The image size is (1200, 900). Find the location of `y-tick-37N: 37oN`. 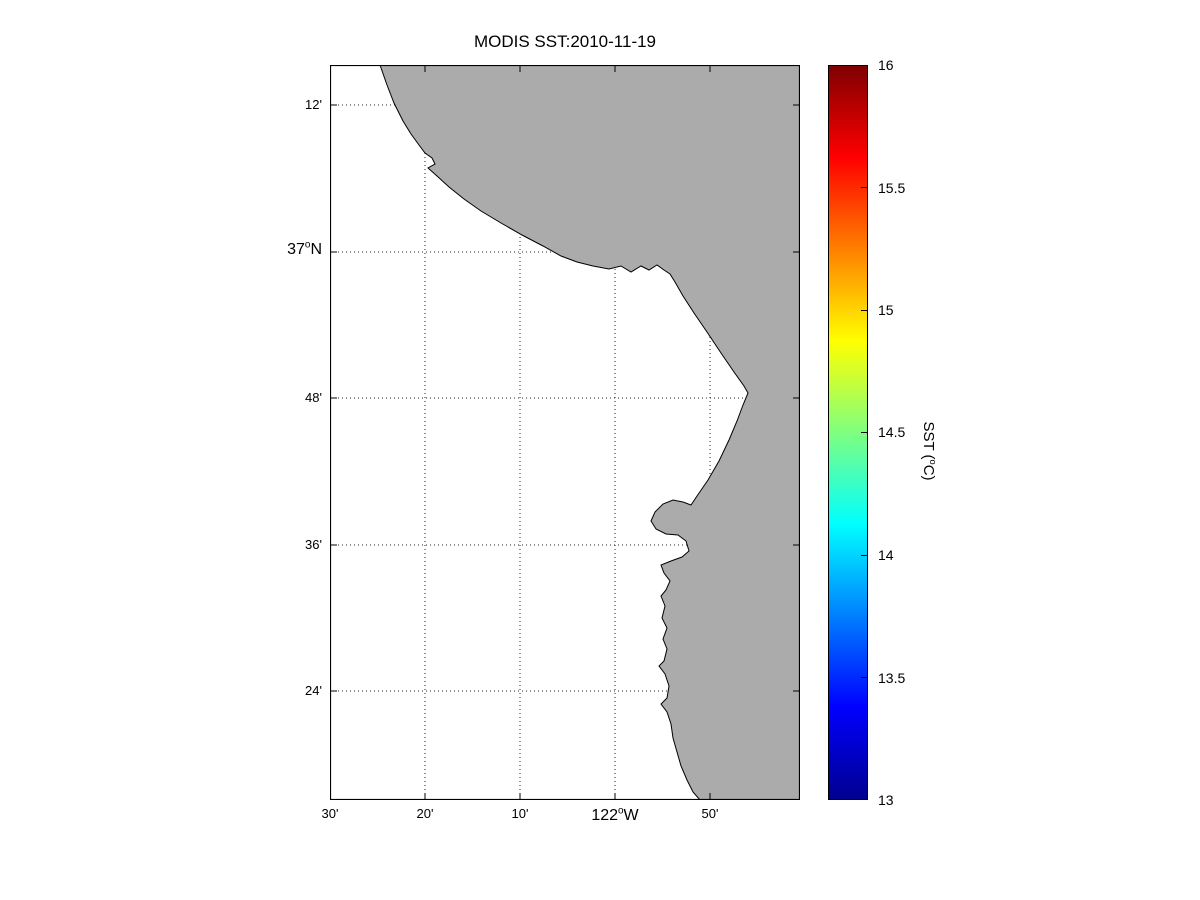

y-tick-37N: 37oN is located at coordinates (304, 248).